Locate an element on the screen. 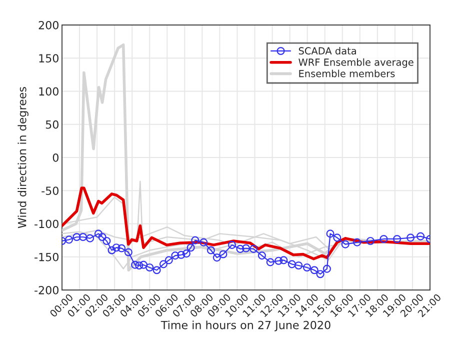 The image size is (474, 338). y-tick-label: 150 is located at coordinates (48, 58).